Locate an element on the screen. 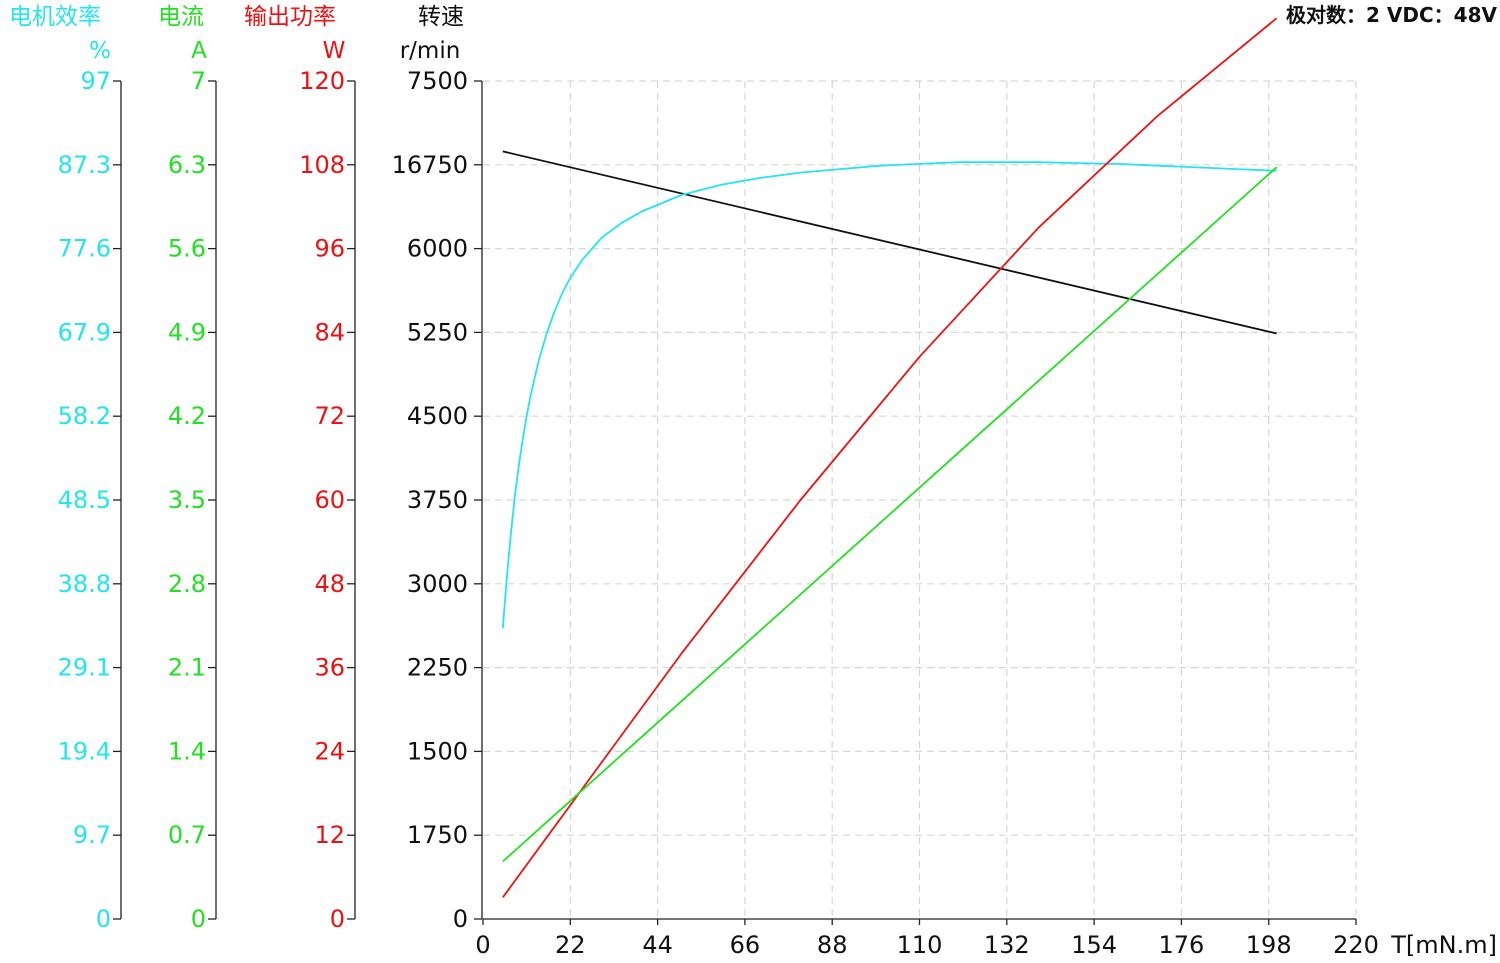 The height and width of the screenshot is (963, 1500). current-tick-label: 0.7 is located at coordinates (187, 835).